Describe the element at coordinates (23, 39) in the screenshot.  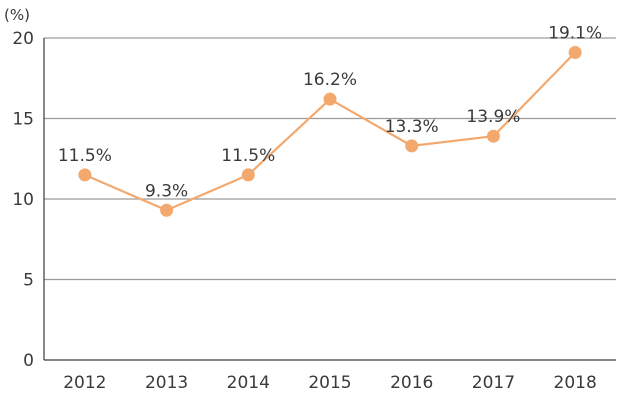
I see `y-tick-label-20: 20` at that location.